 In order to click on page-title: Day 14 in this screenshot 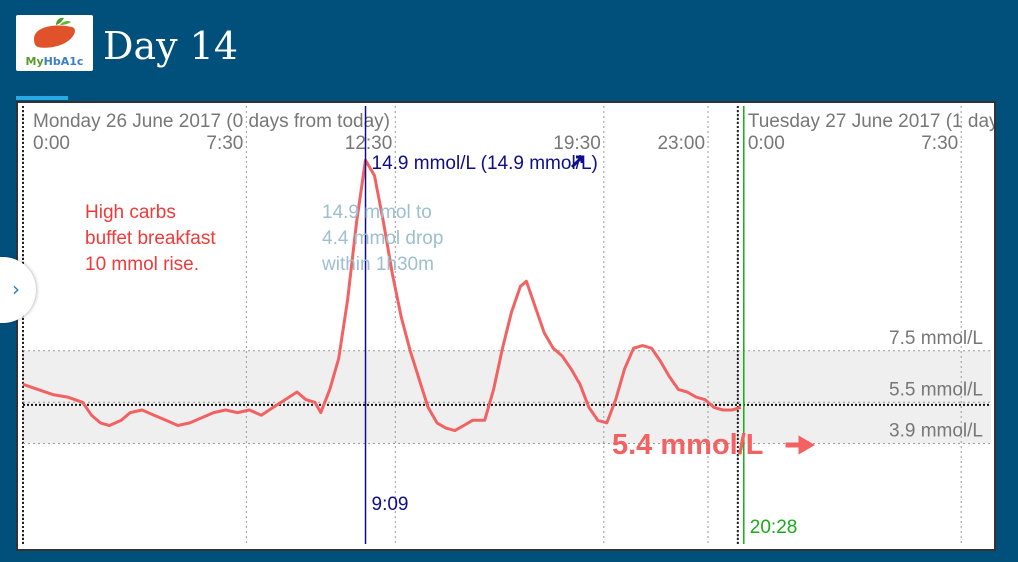, I will do `click(171, 46)`.